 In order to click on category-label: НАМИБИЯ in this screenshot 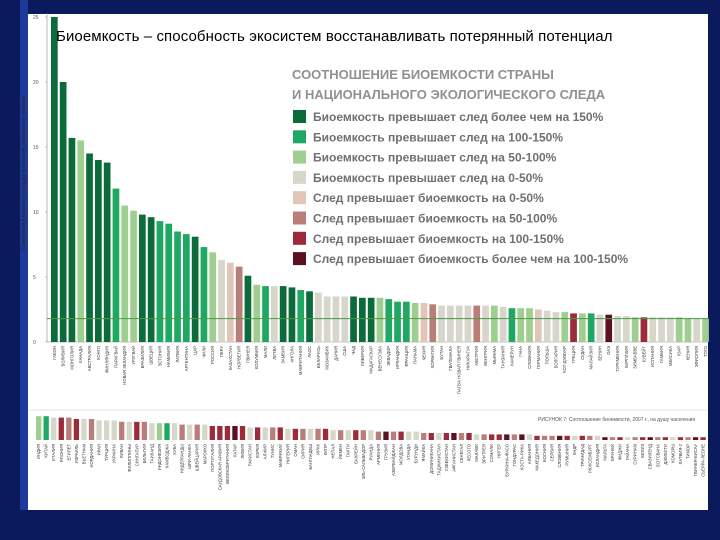, I will do `click(168, 356)`.